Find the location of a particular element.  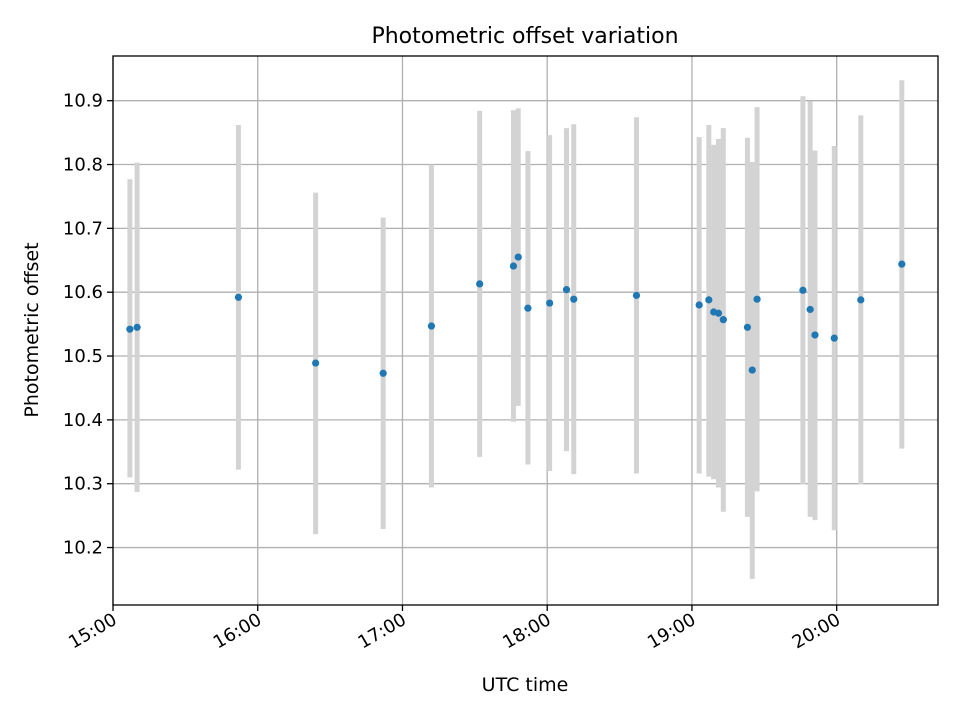

y-tick-label: 10.4 is located at coordinates (83, 420).